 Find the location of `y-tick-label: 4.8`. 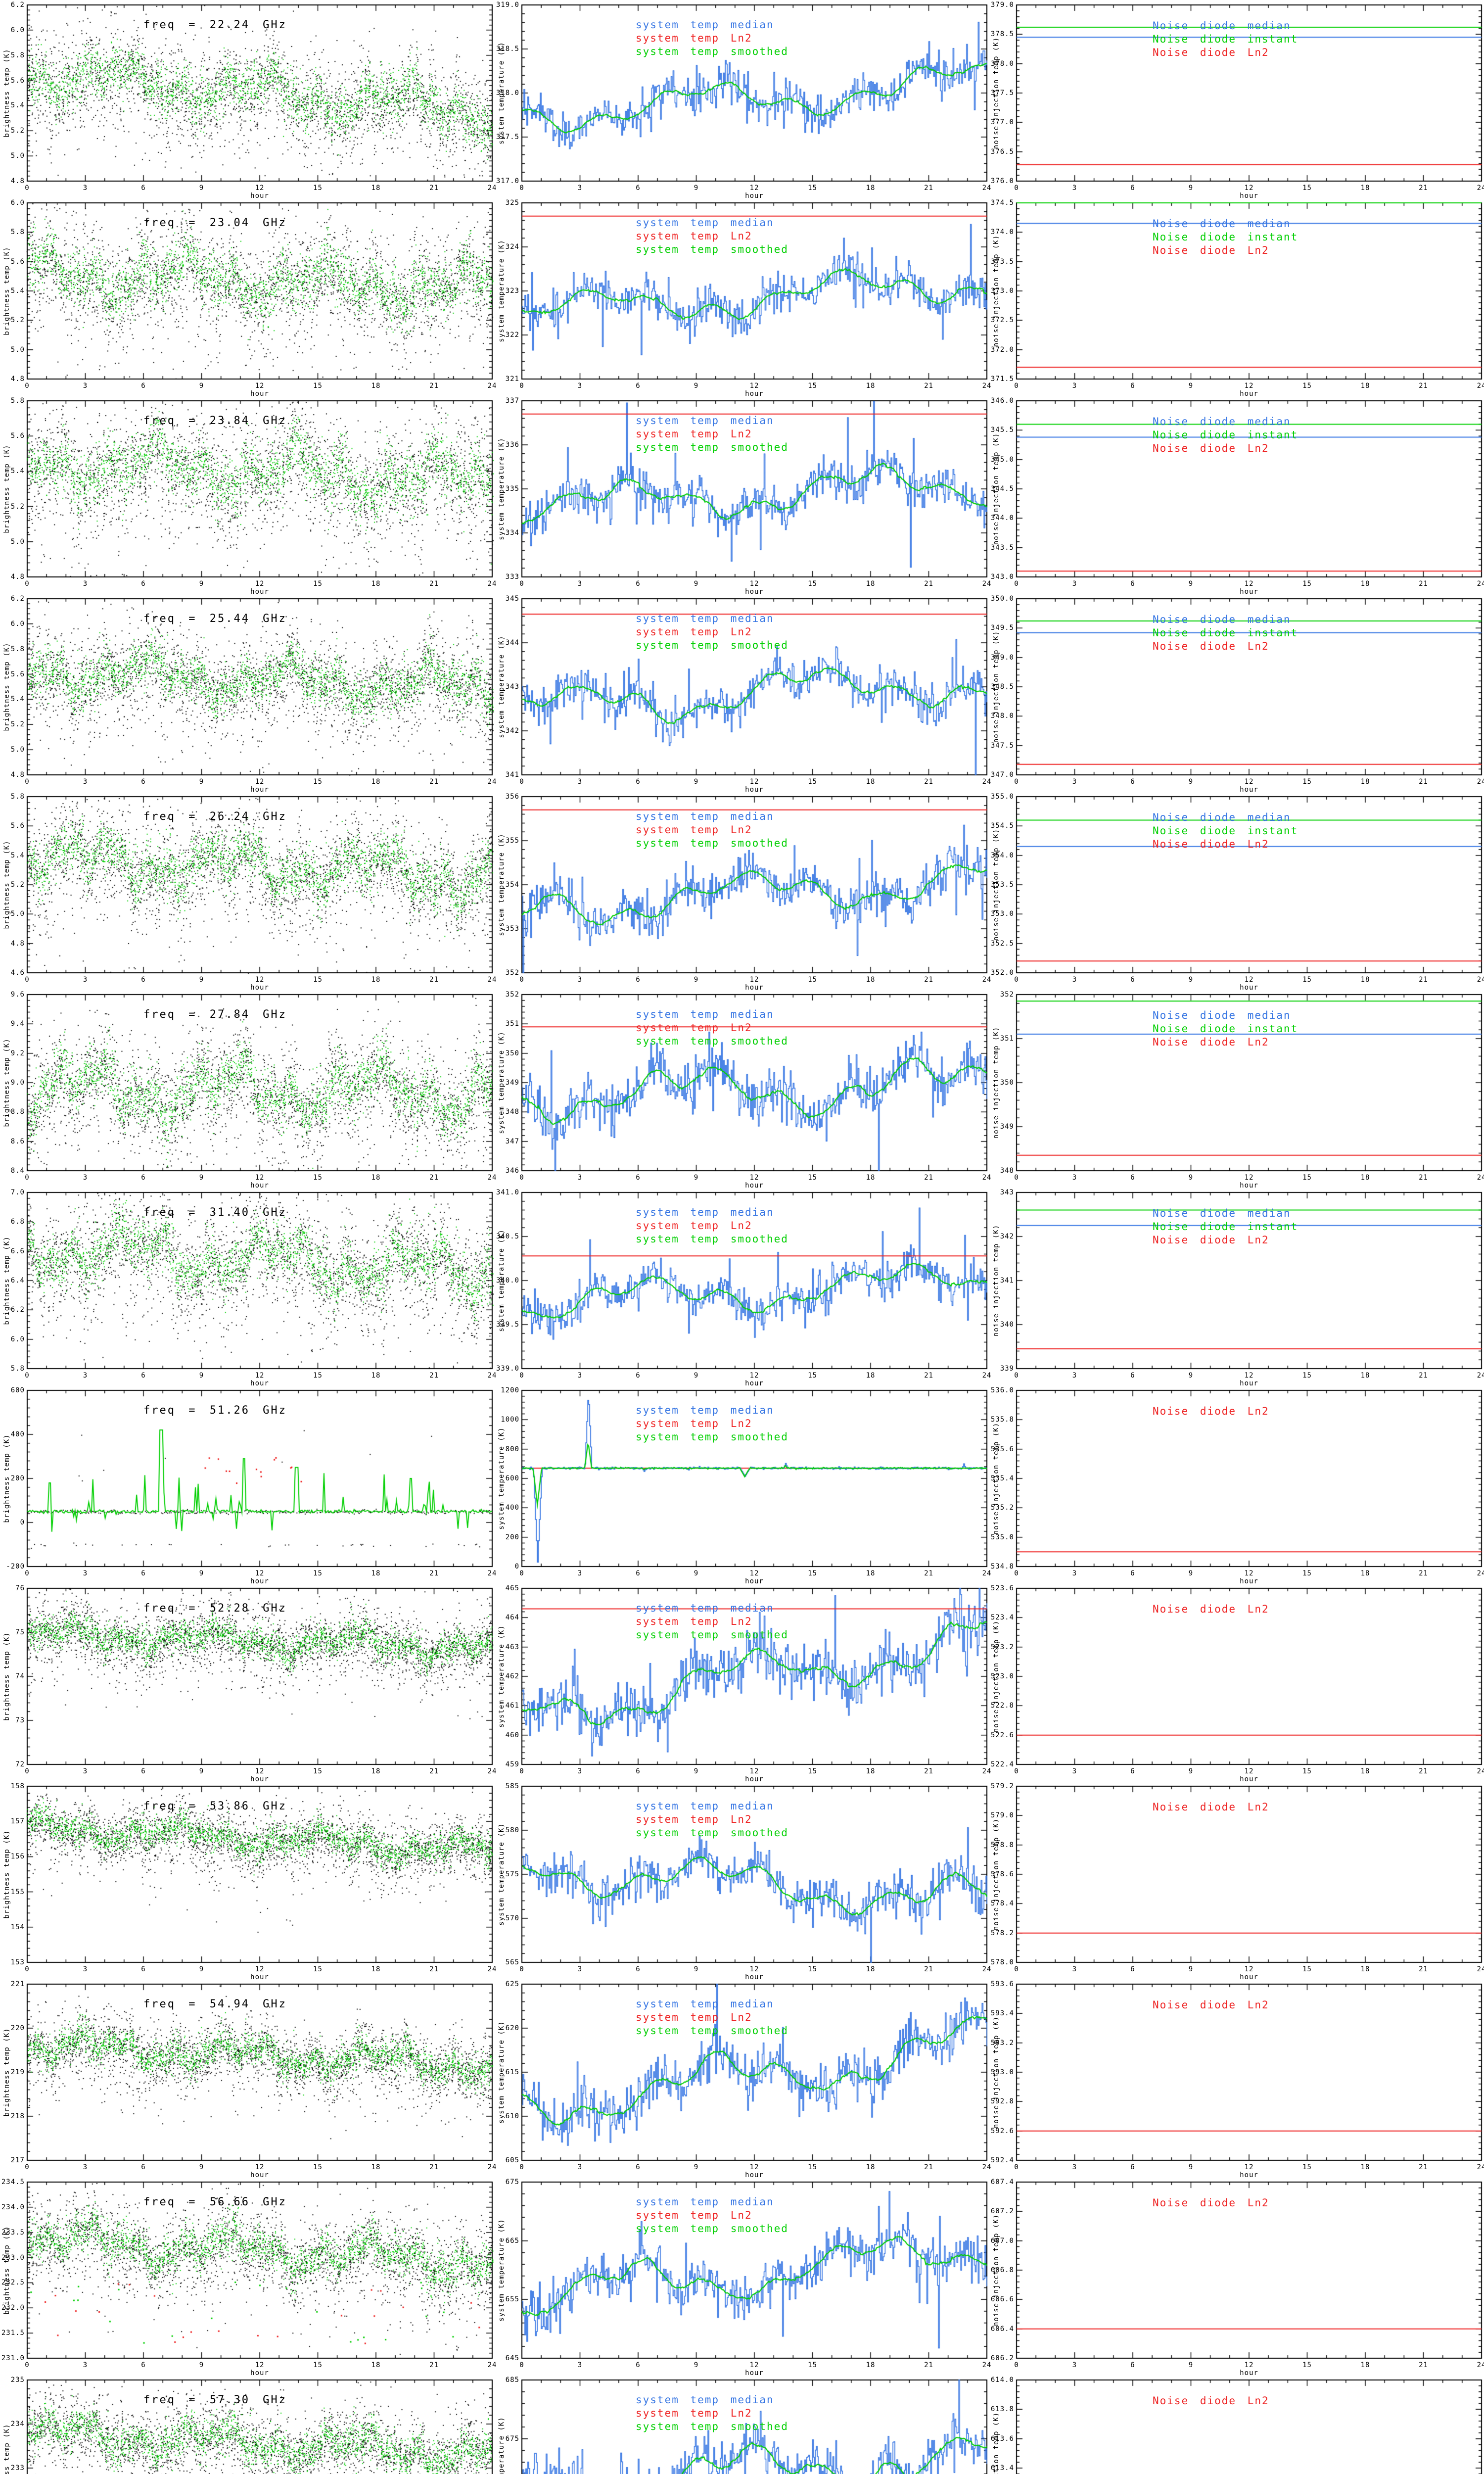

y-tick-label: 4.8 is located at coordinates (17, 775).